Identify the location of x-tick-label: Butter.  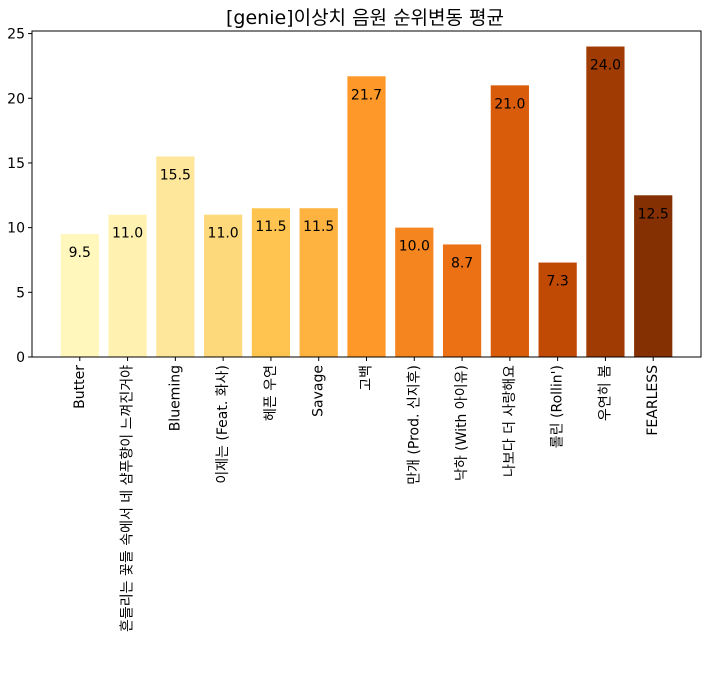
(80, 387).